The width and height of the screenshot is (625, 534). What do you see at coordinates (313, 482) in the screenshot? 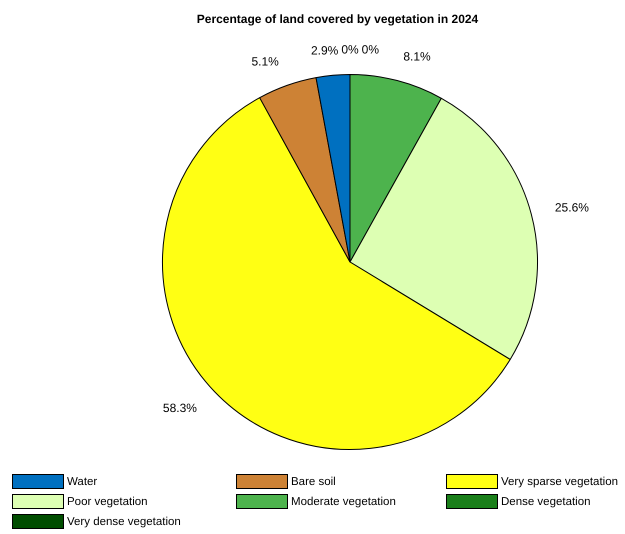
I see `legend-label: Bare soil` at bounding box center [313, 482].